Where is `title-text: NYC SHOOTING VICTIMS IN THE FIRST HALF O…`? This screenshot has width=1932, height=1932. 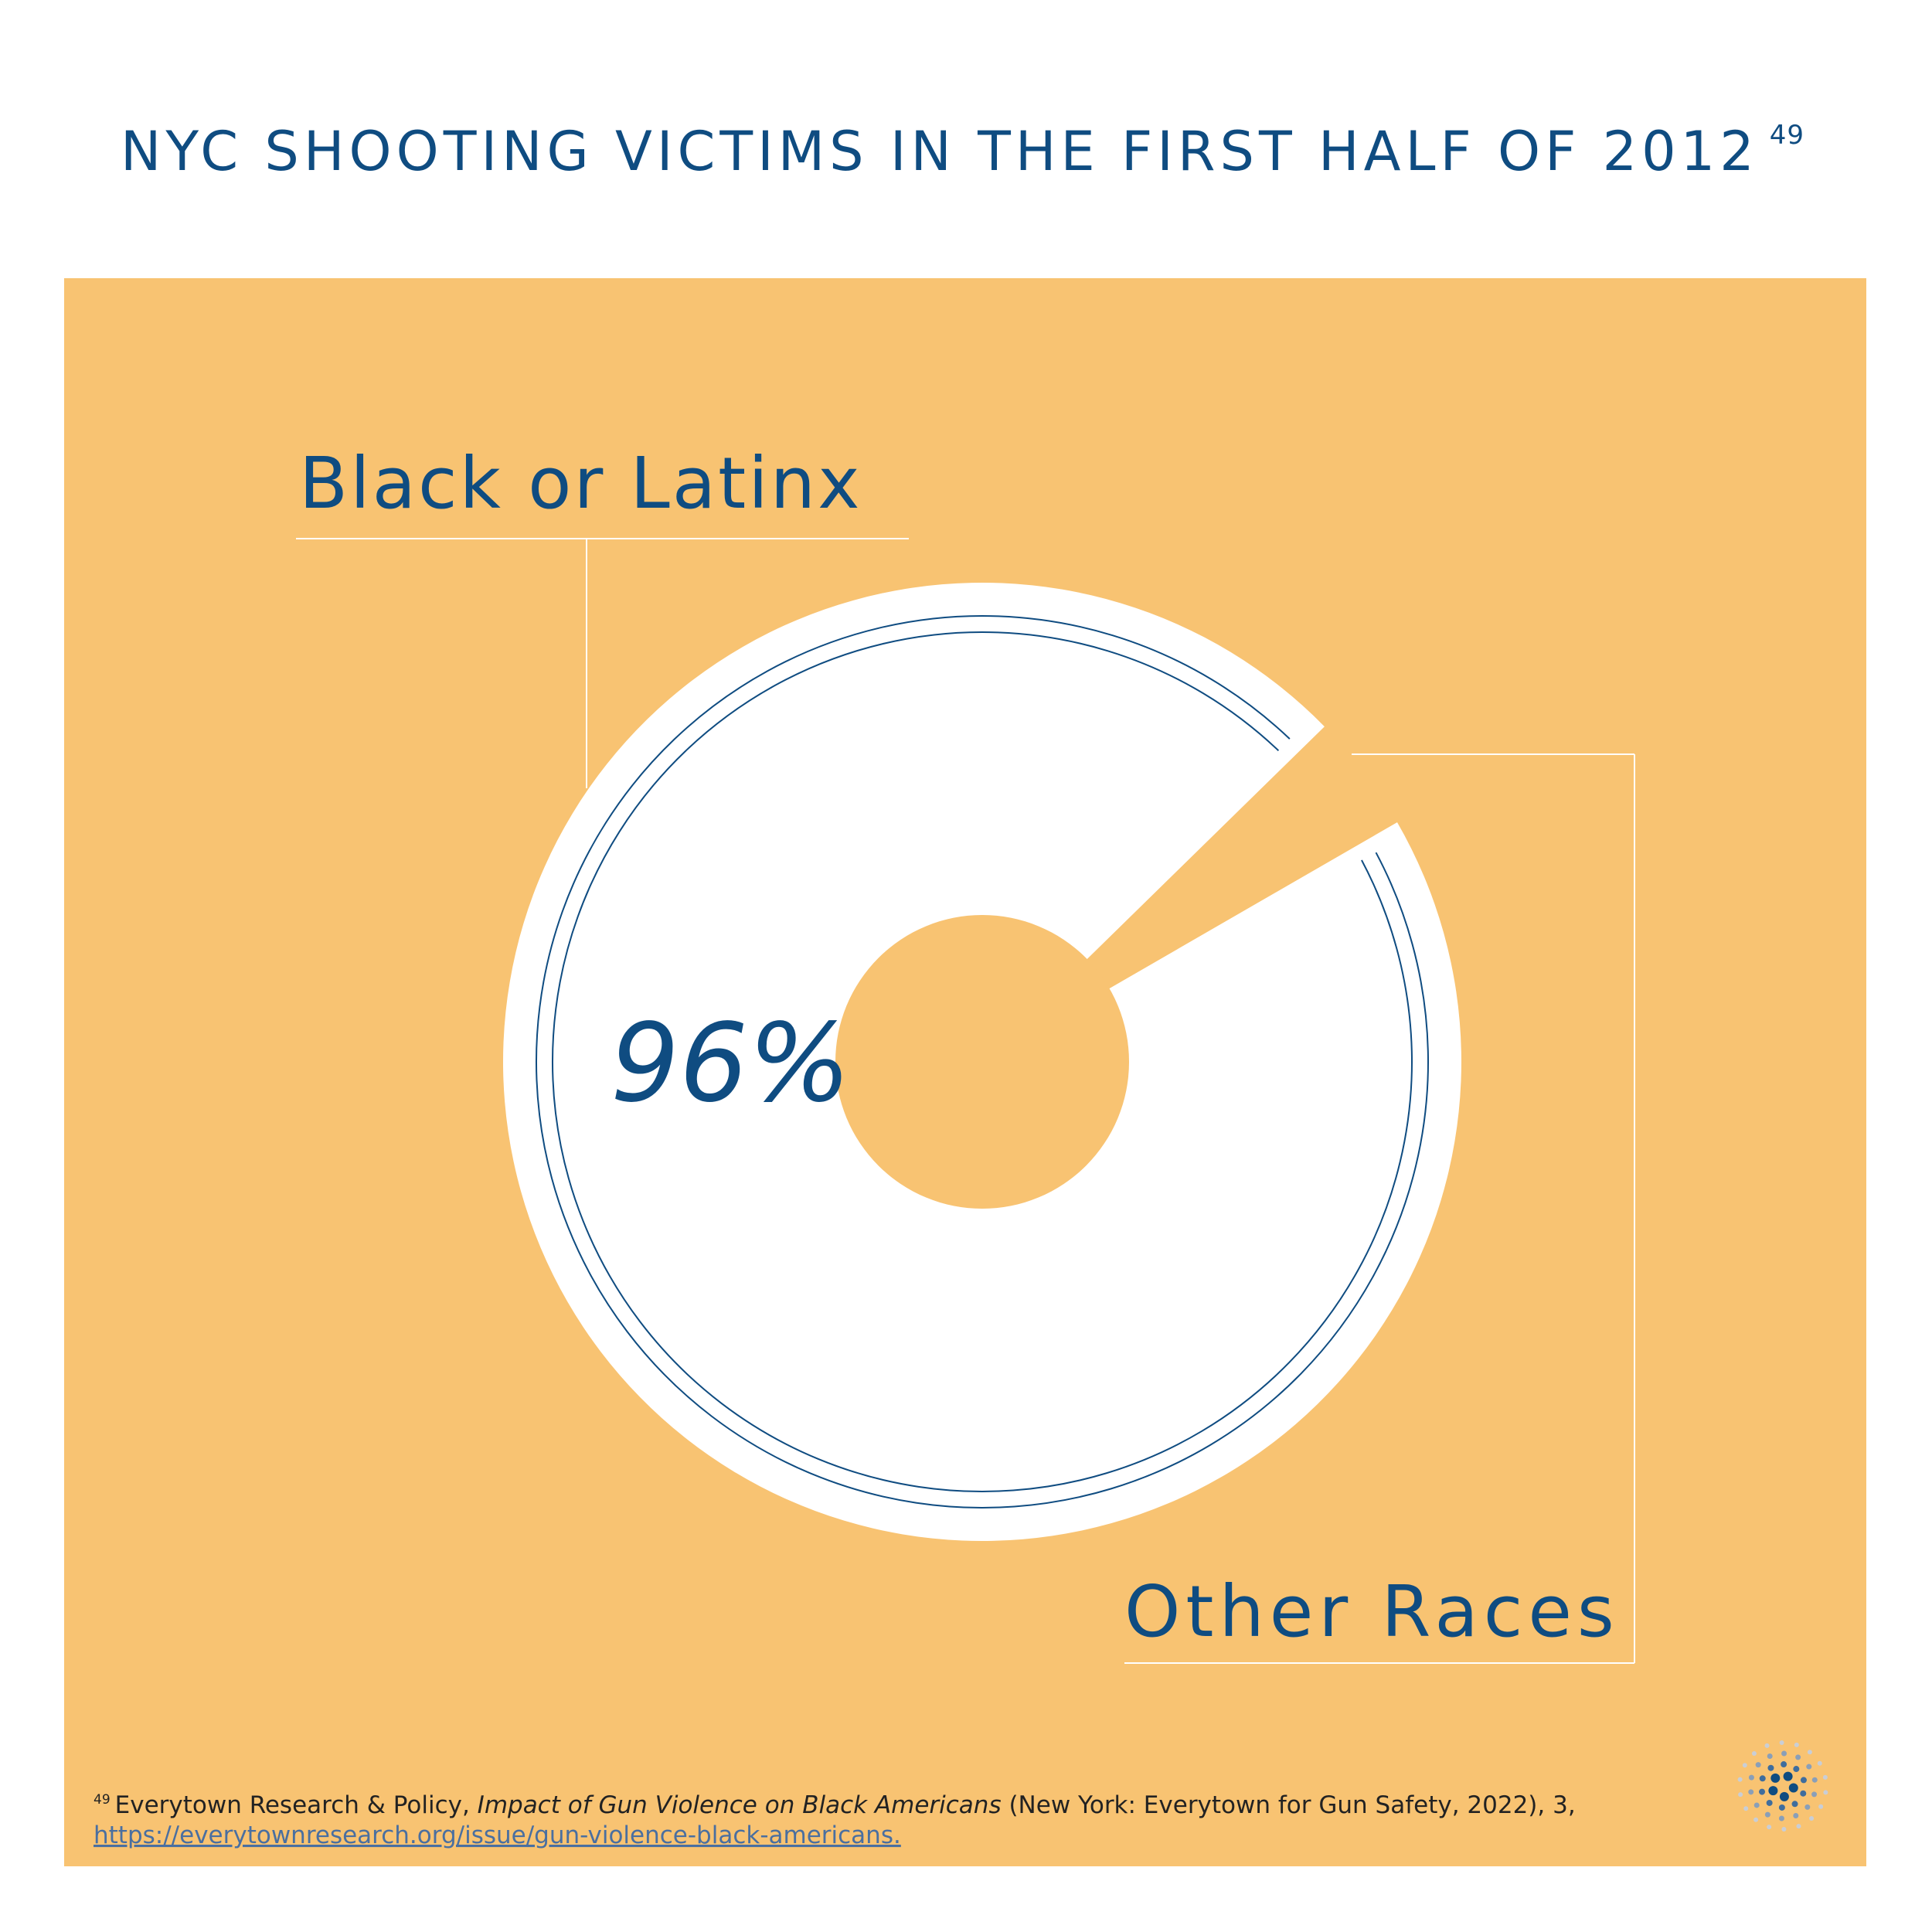 title-text: NYC SHOOTING VICTIMS IN THE FIRST HALF O… is located at coordinates (940, 152).